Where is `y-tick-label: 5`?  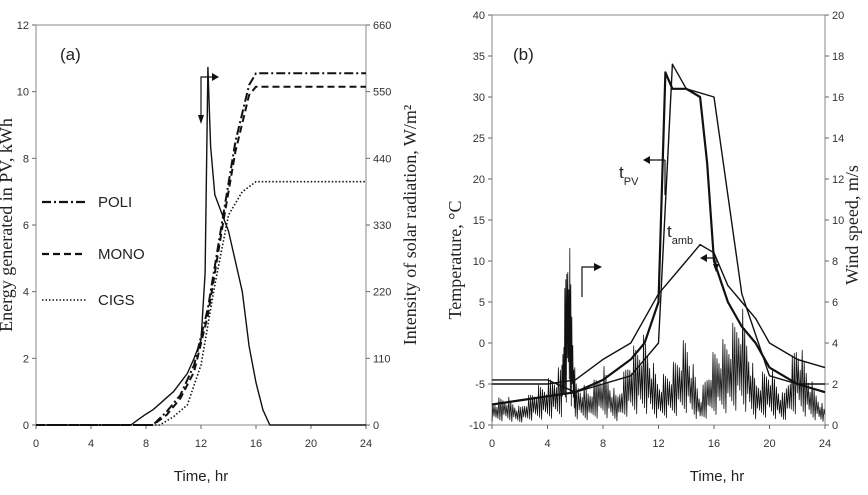 y-tick-label: 5 is located at coordinates (482, 303).